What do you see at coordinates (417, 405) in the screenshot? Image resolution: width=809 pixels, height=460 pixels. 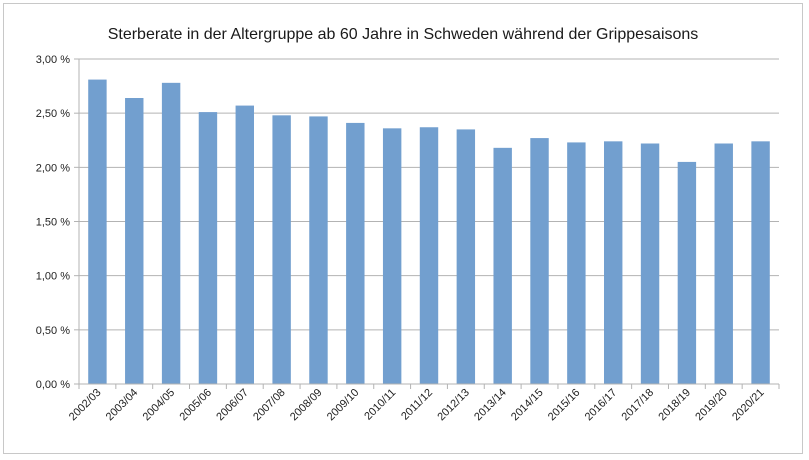 I see `x-tick-label: 2011/12` at bounding box center [417, 405].